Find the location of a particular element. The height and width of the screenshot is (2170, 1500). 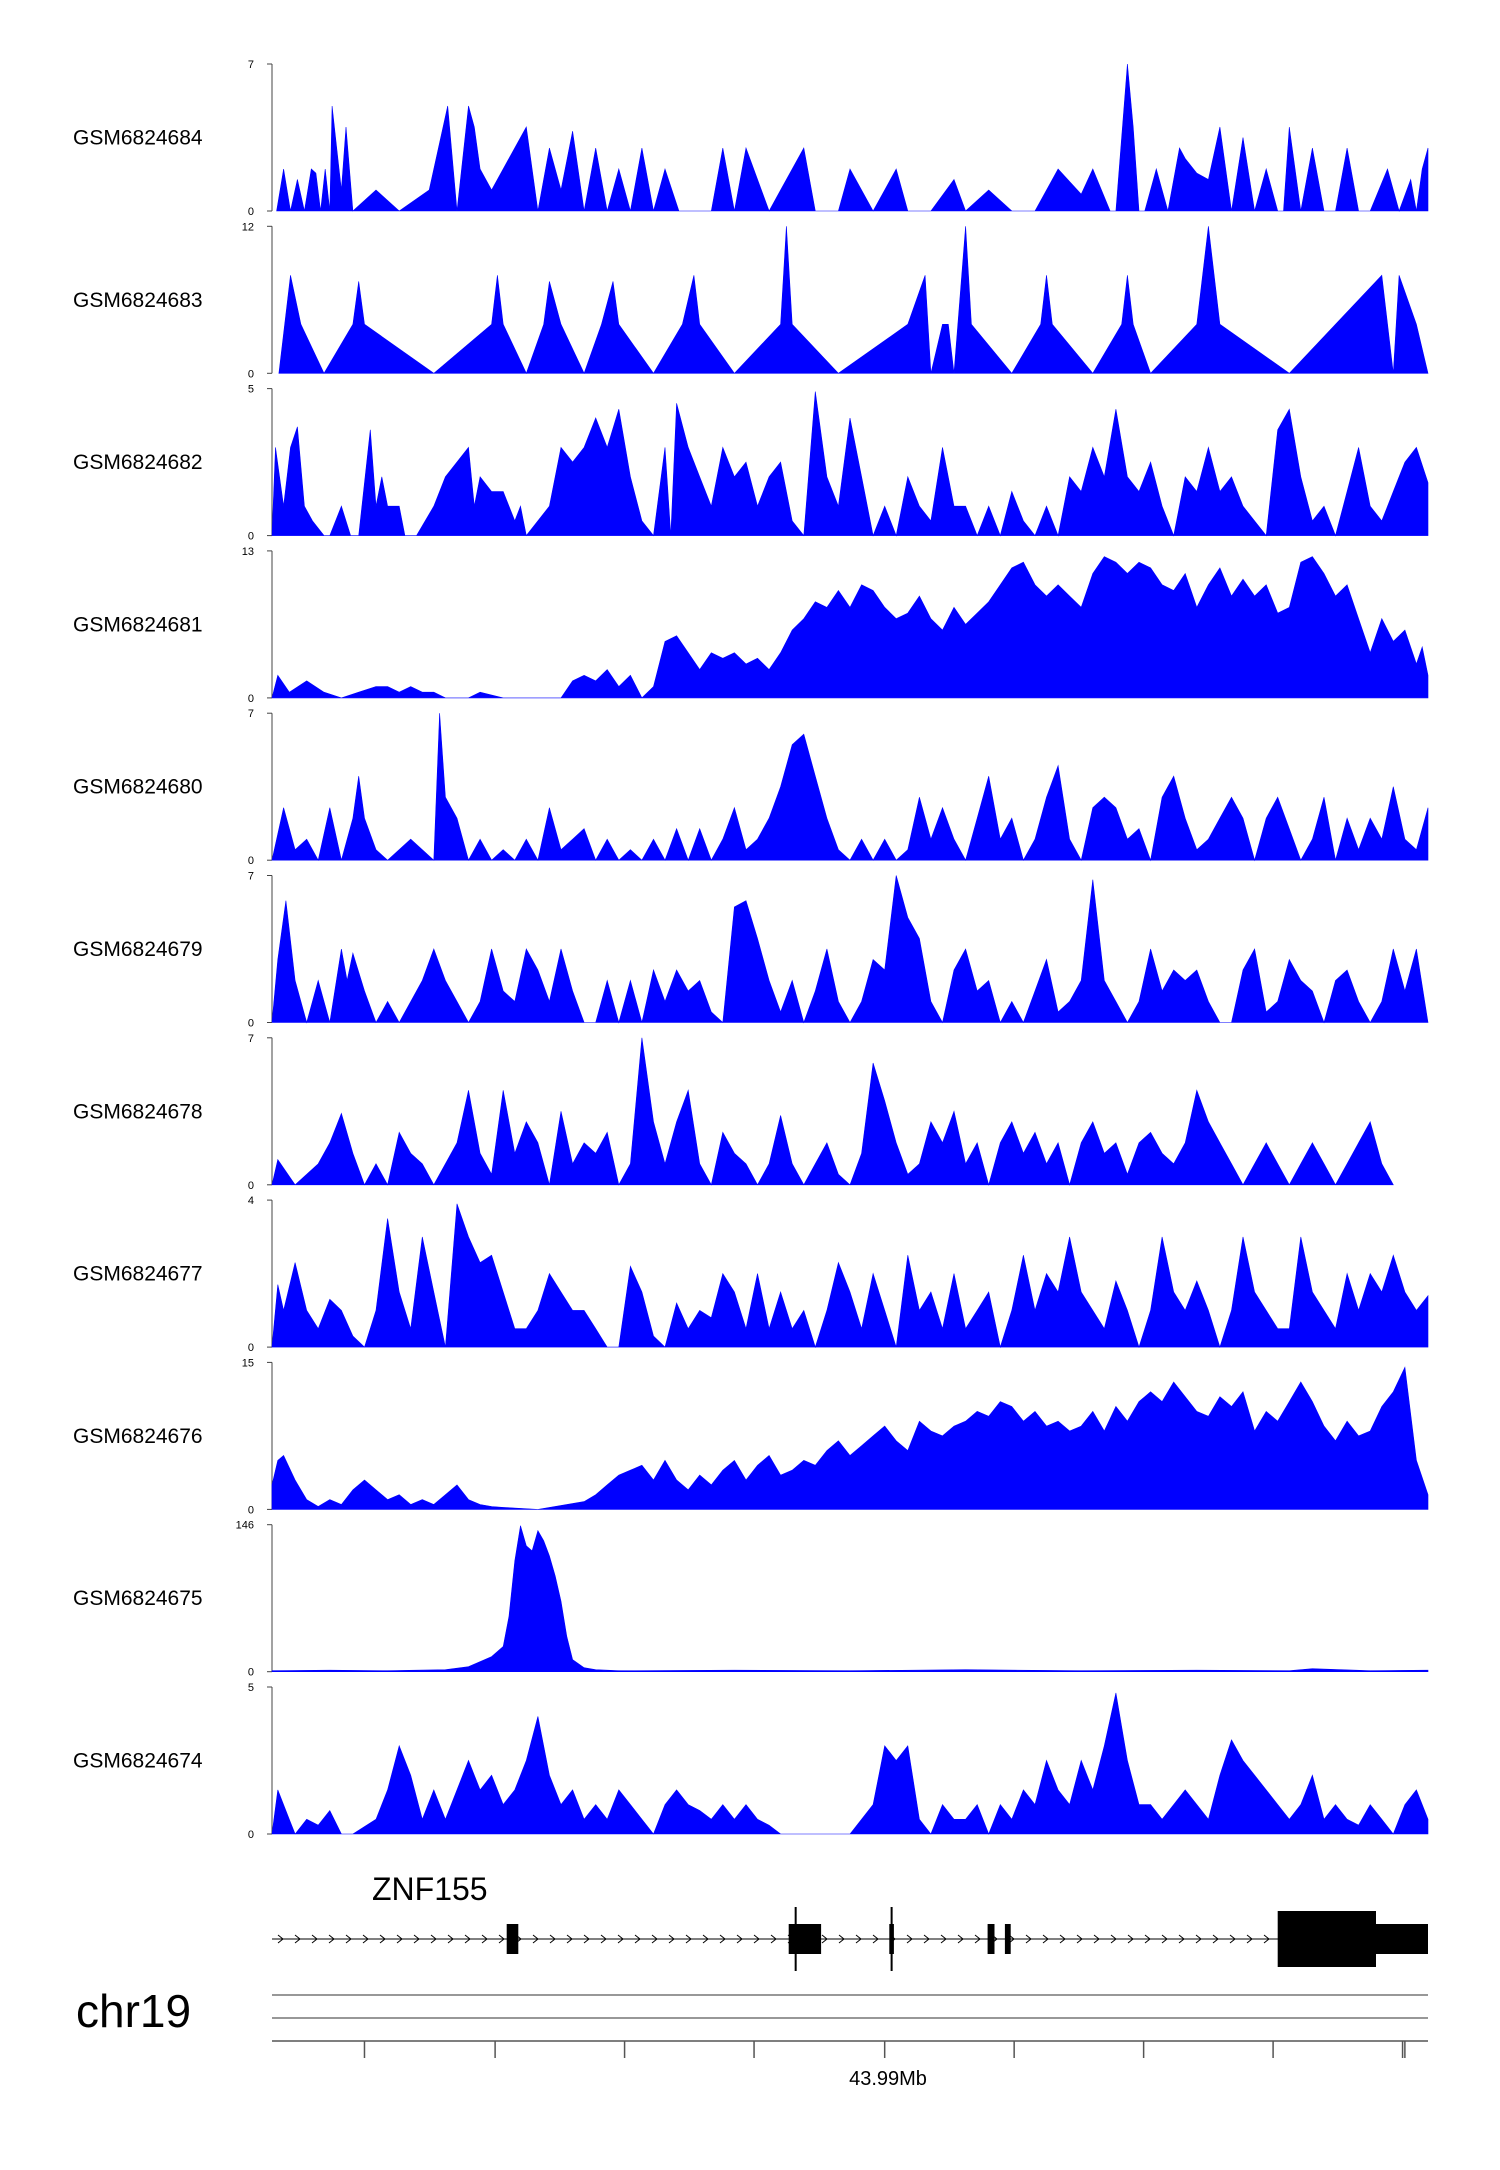

track-label: GSM6824675 is located at coordinates (138, 1598).